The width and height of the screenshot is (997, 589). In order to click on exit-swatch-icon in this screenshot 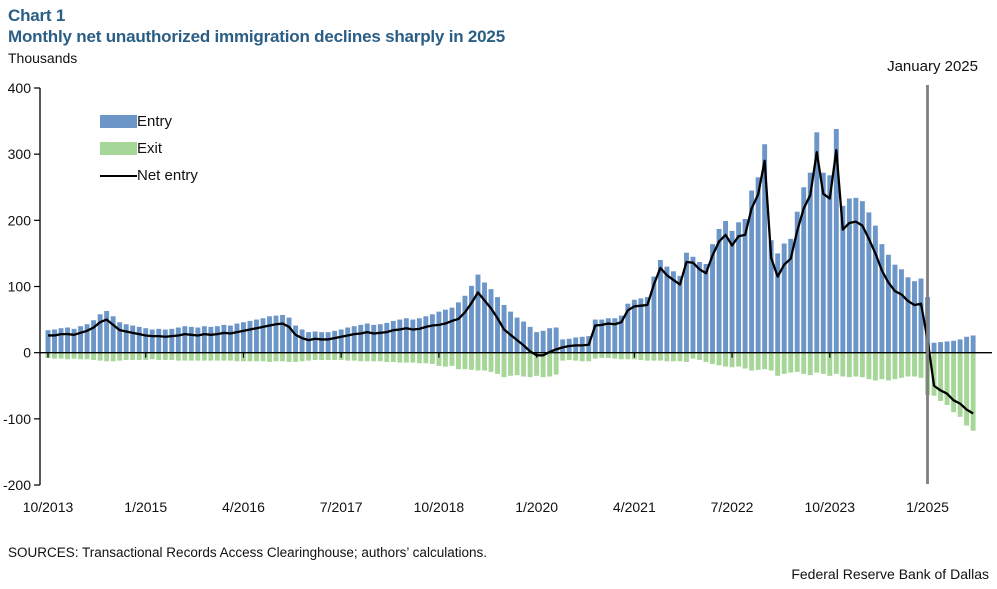, I will do `click(118, 148)`.